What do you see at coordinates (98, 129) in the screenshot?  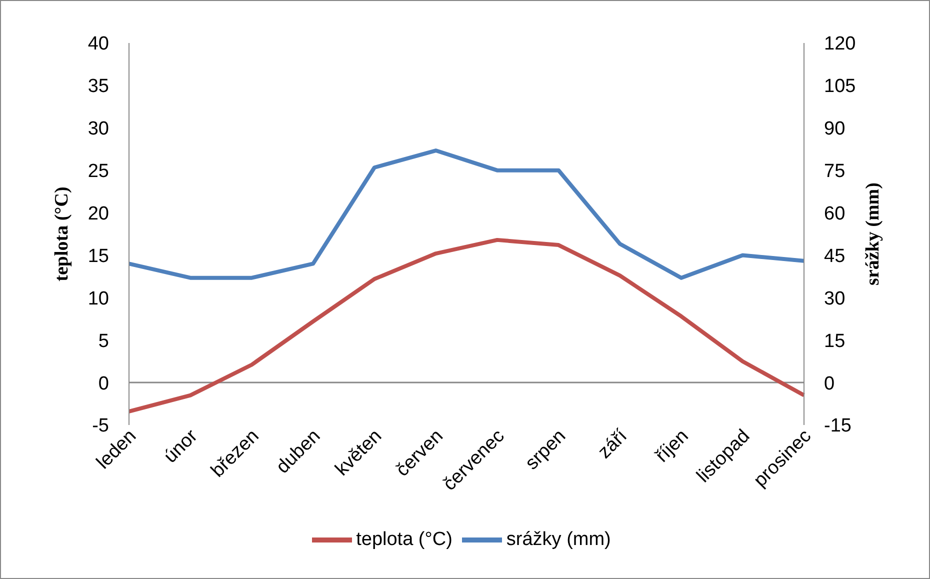 I see `y-tick-label: 30` at bounding box center [98, 129].